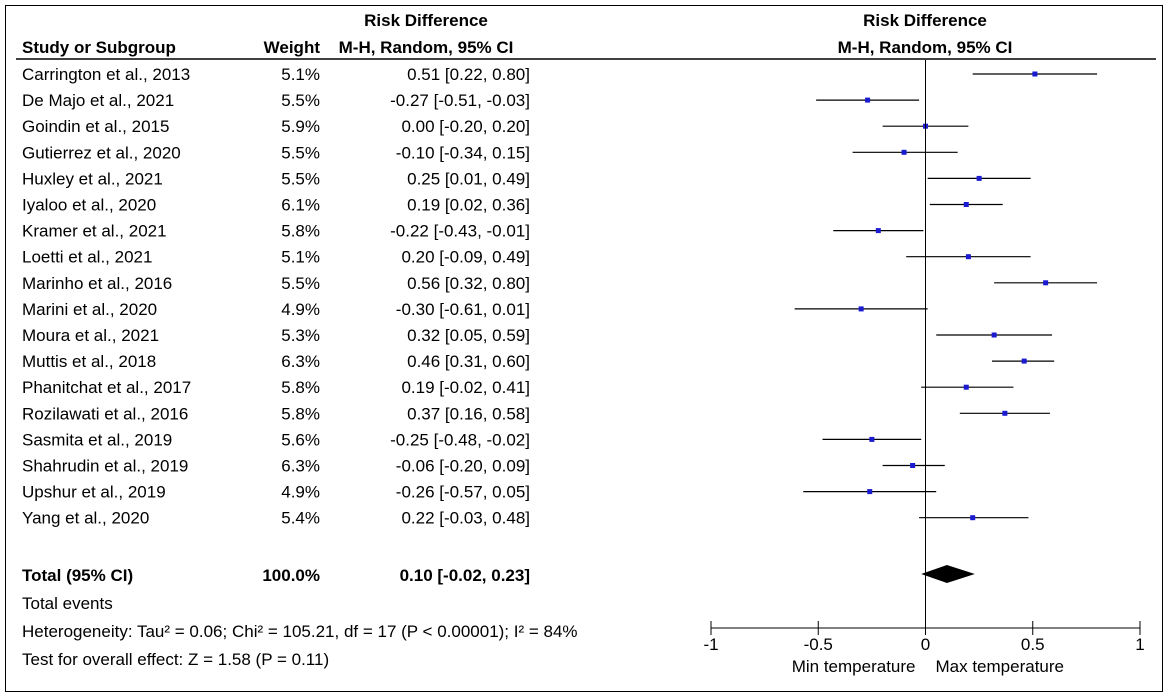  I want to click on study-name: Marinho et al., 2016, so click(97, 283).